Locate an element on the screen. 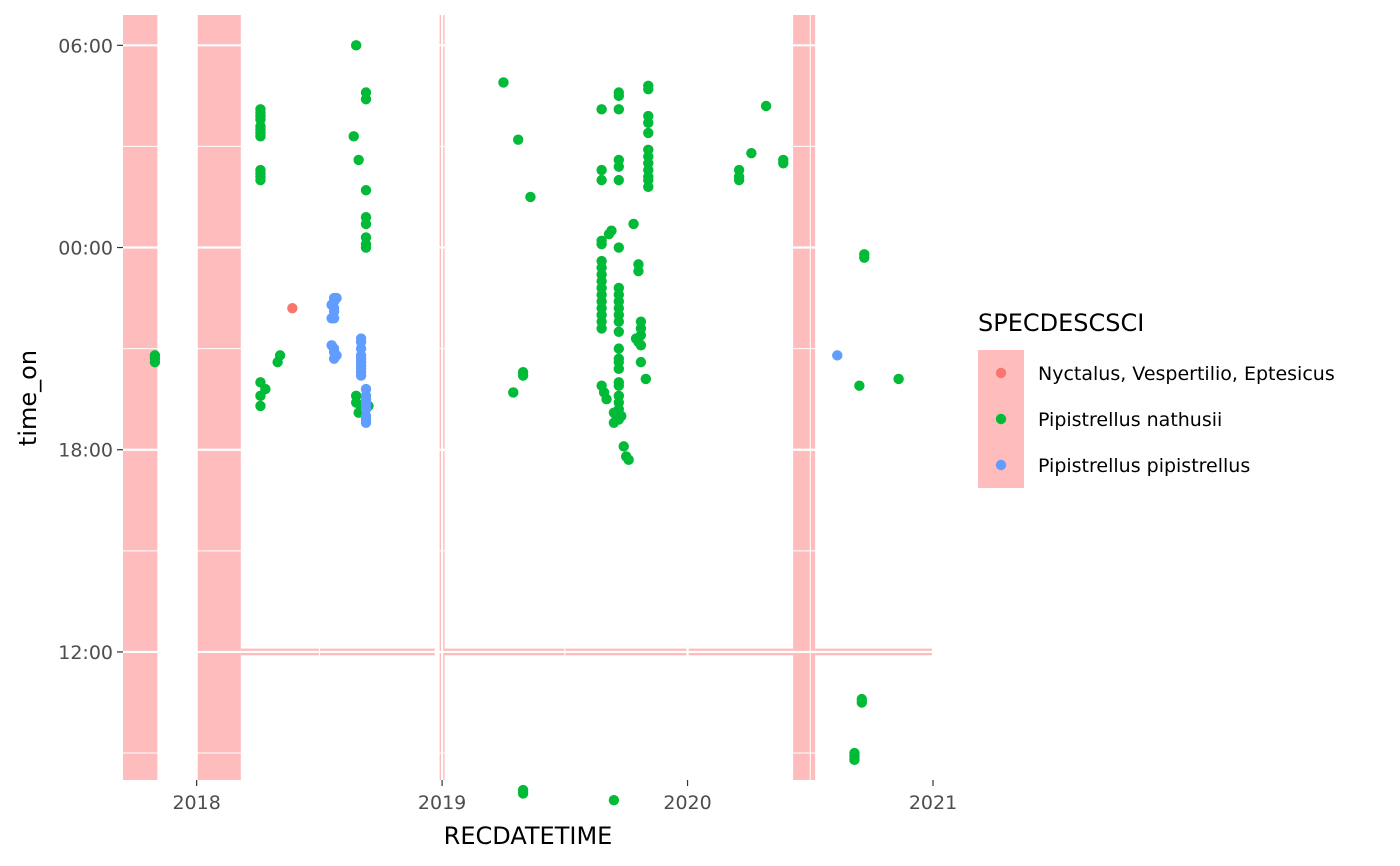  y-tick-label: 00:00 is located at coordinates (85, 249).